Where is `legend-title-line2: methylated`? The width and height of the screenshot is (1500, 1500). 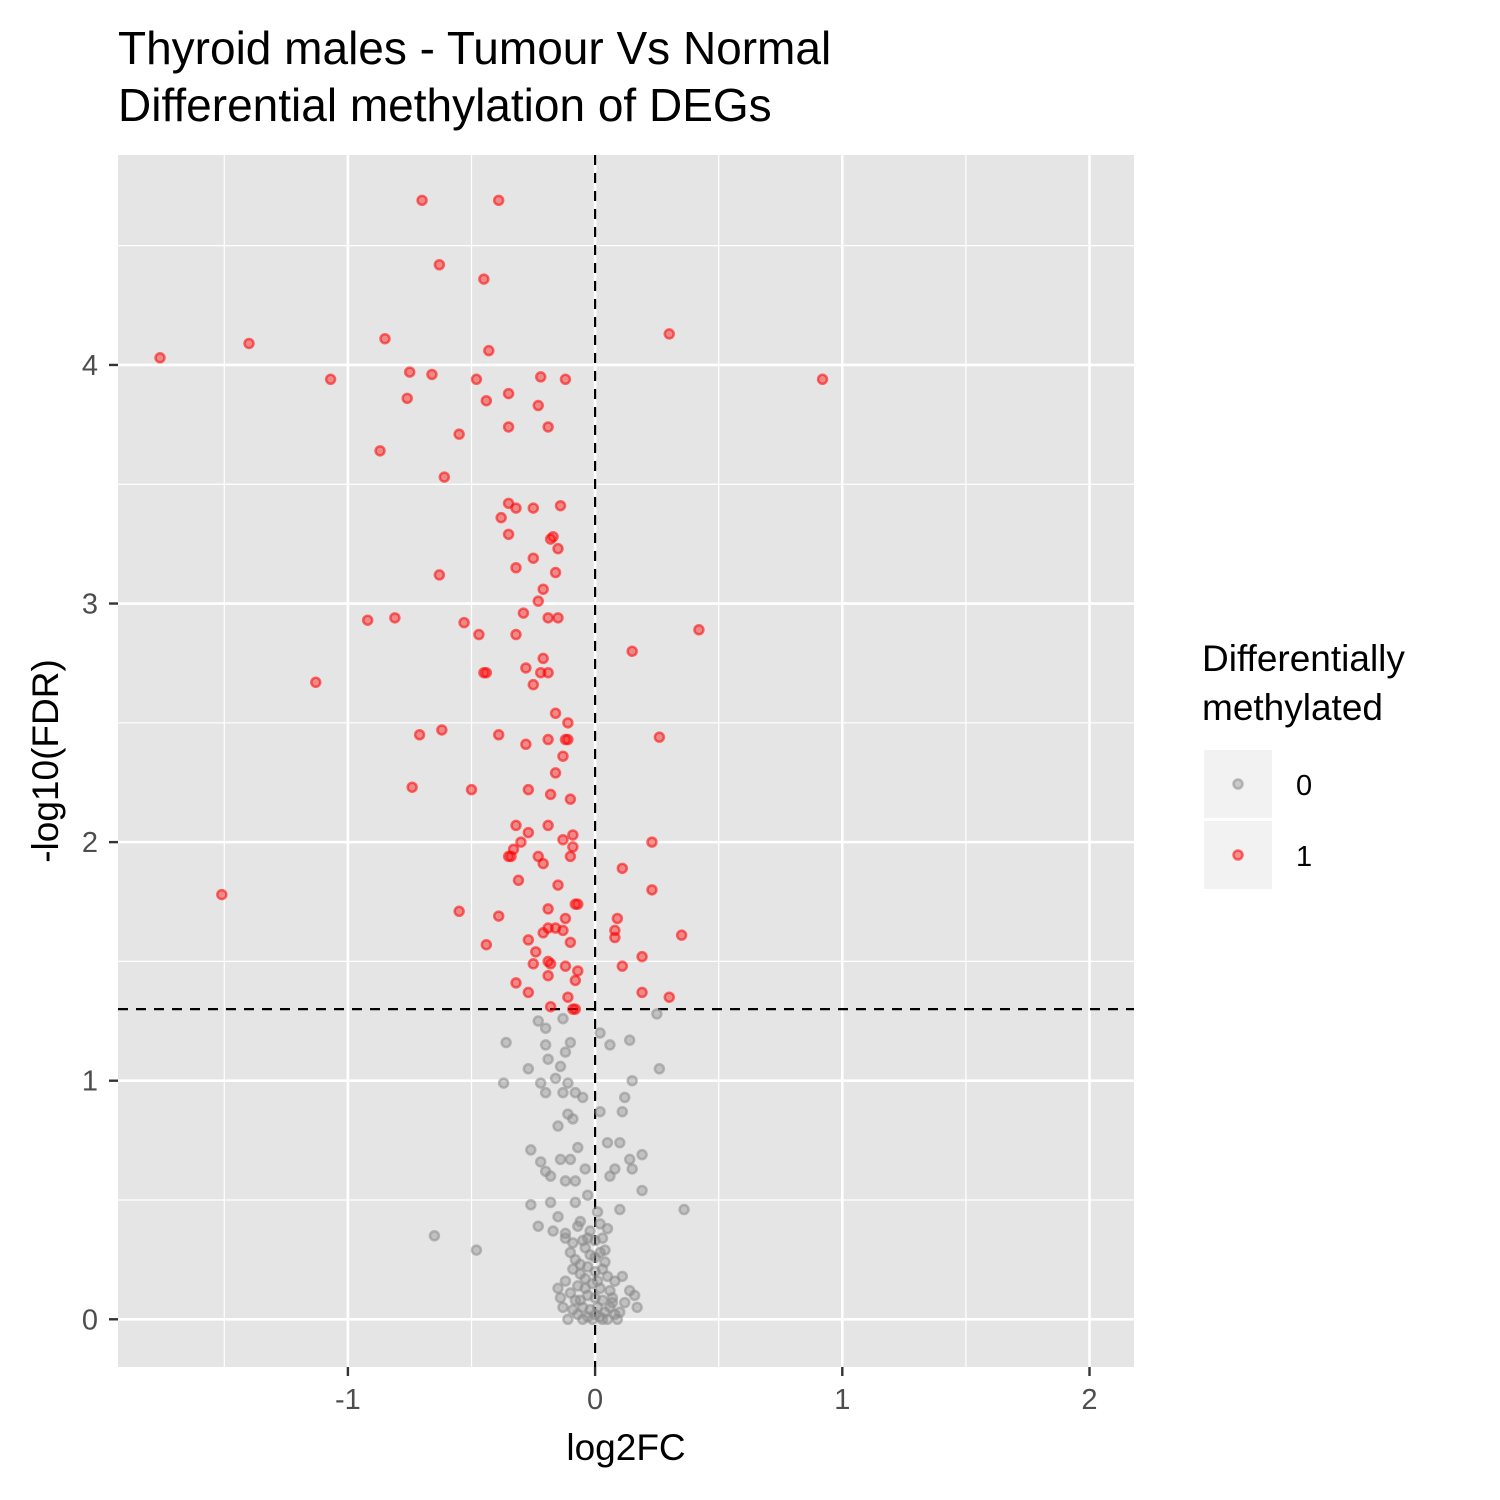
legend-title-line2: methylated is located at coordinates (1292, 707).